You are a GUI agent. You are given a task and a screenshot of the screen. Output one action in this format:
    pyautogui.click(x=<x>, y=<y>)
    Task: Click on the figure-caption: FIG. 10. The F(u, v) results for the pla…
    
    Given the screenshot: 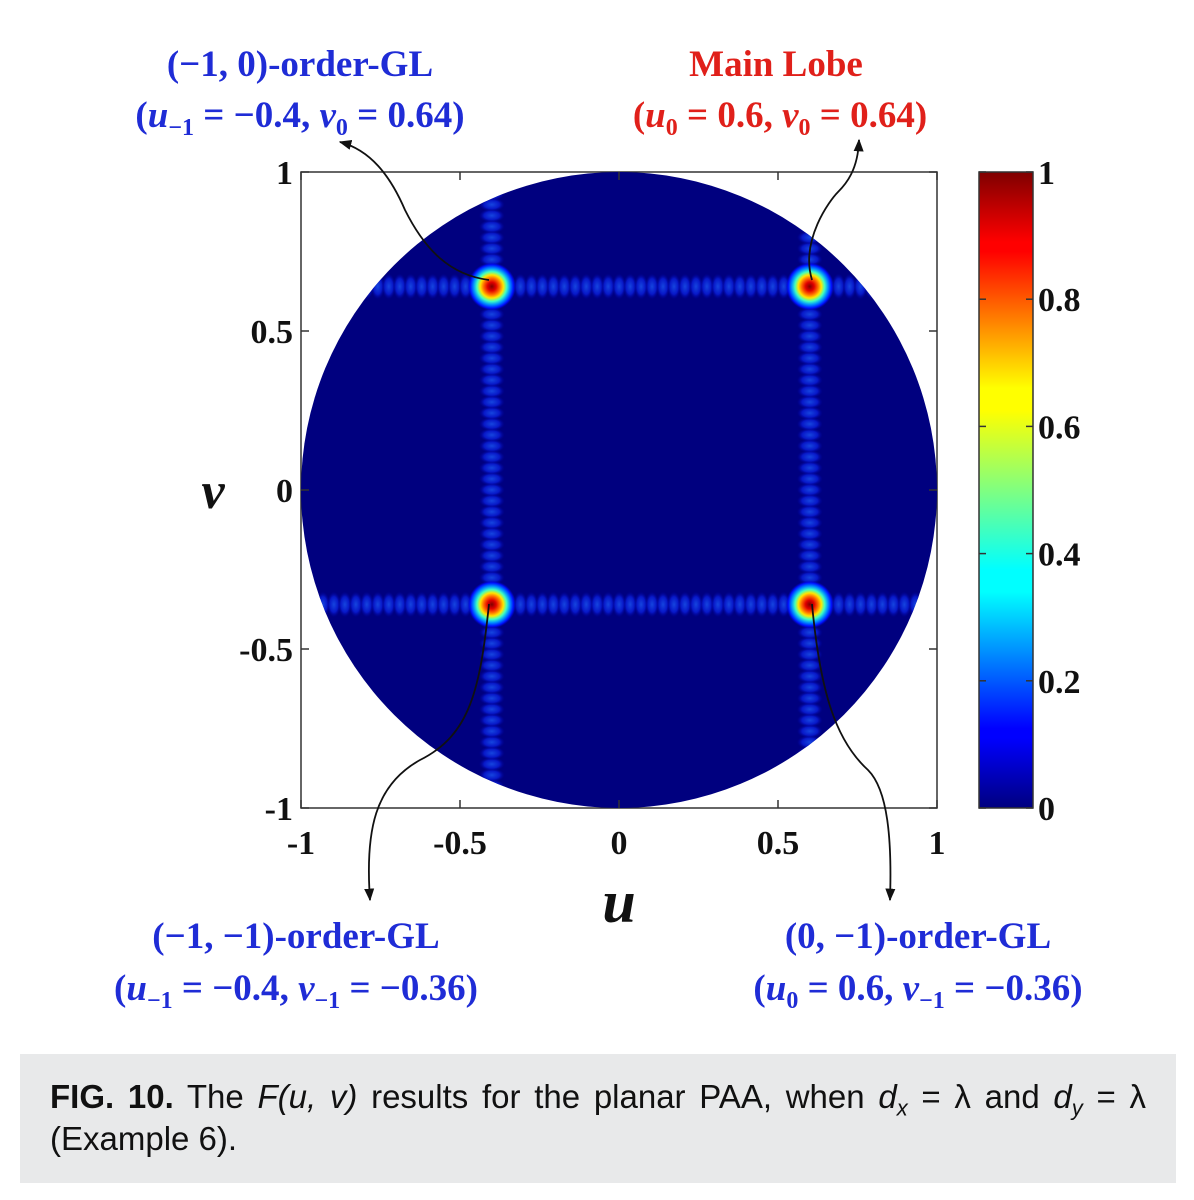 What is the action you would take?
    pyautogui.click(x=598, y=1118)
    